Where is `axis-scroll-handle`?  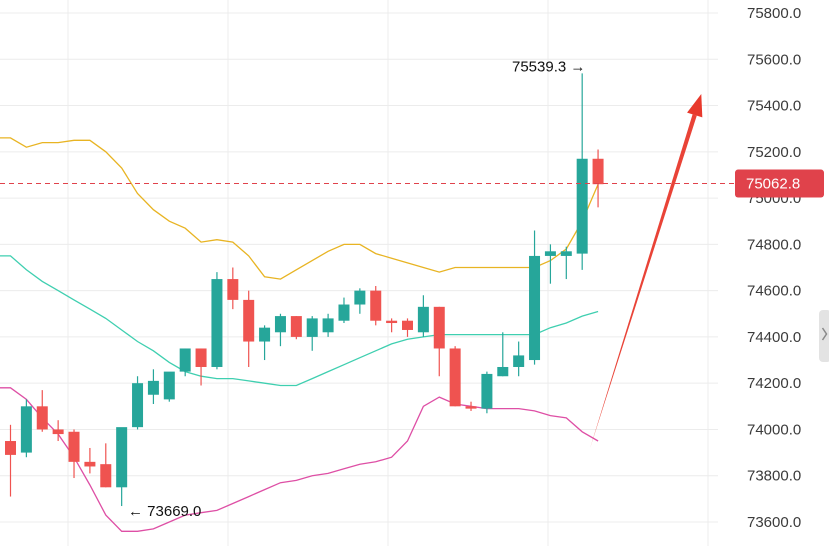
axis-scroll-handle is located at coordinates (824, 336).